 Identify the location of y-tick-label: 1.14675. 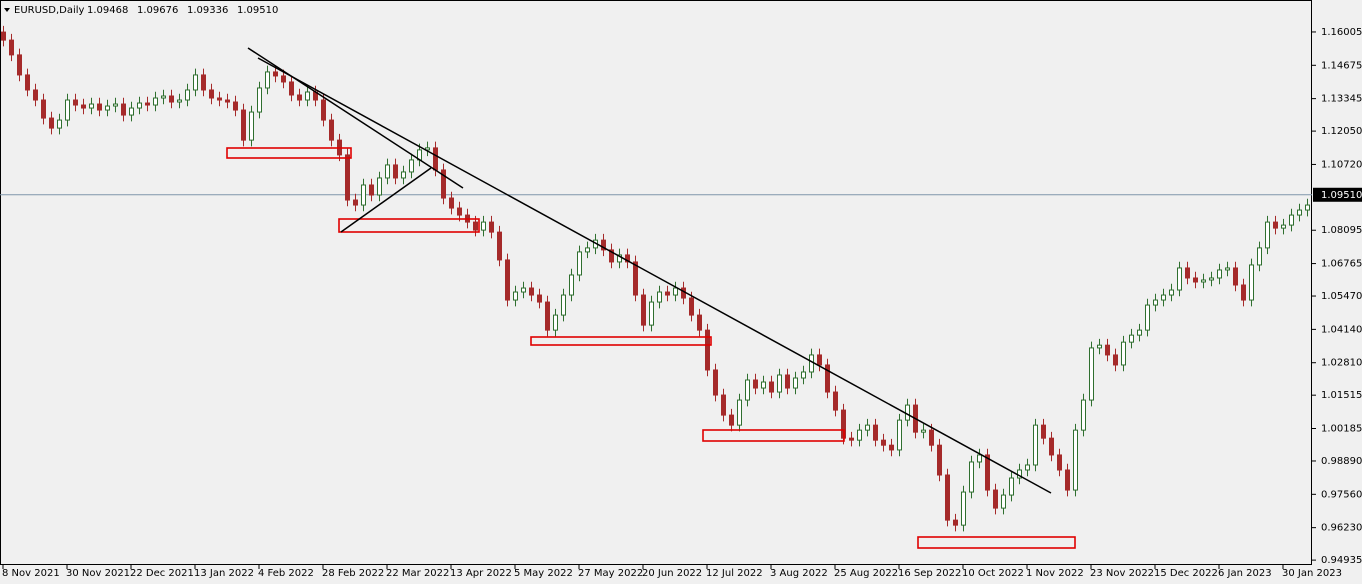
(1341, 65).